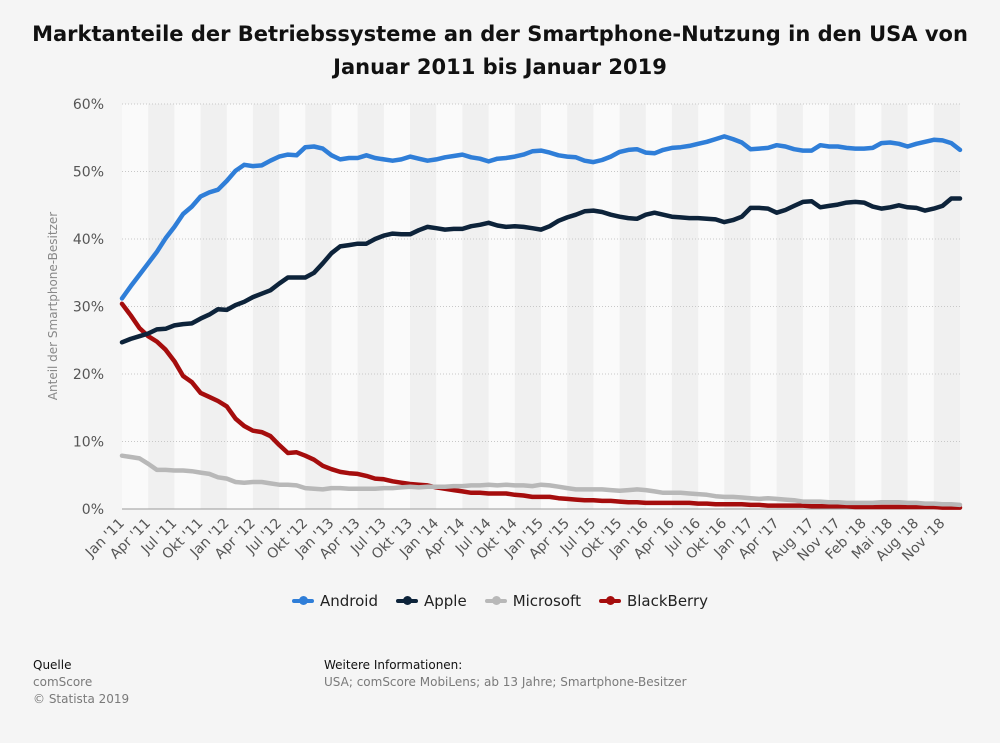 The image size is (1000, 743). What do you see at coordinates (88, 240) in the screenshot?
I see `y-tick-label: 40%` at bounding box center [88, 240].